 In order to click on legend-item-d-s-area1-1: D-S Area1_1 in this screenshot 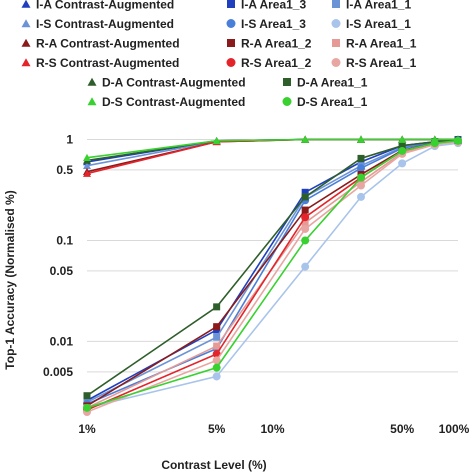, I will do `click(325, 102)`.